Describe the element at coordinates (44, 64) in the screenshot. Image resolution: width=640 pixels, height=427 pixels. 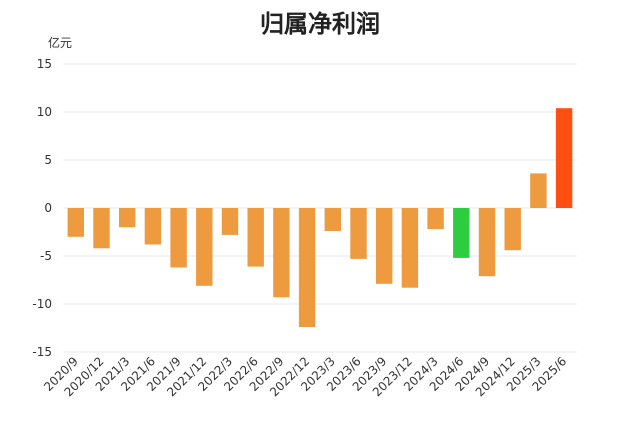
I see `y-tick-label: 15` at that location.